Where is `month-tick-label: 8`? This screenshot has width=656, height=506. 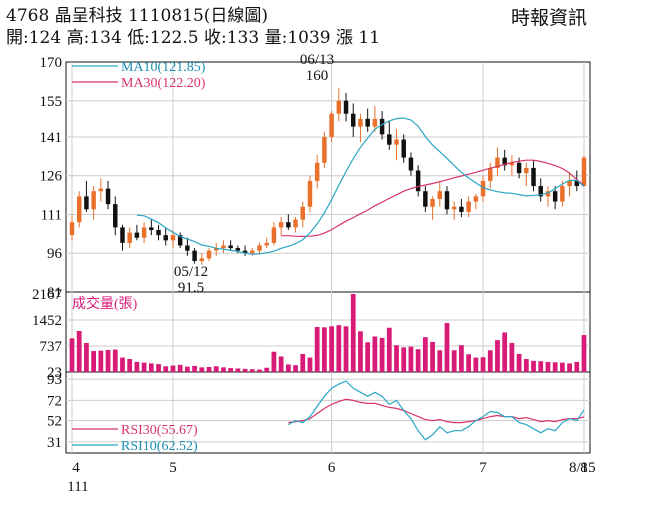 month-tick-label: 8 is located at coordinates (584, 468).